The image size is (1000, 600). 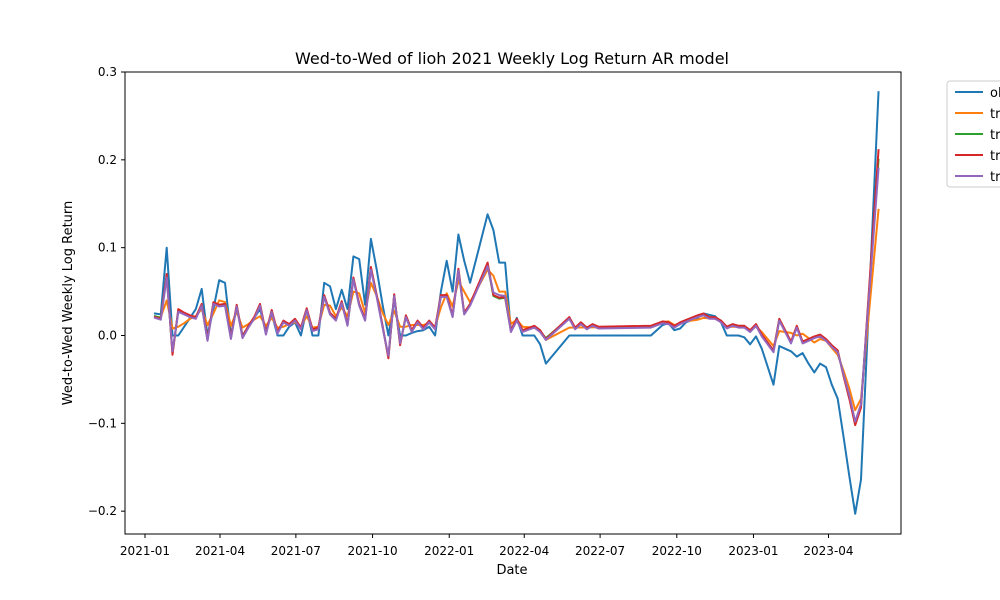 I want to click on x-tick-label: 2022-10, so click(x=677, y=551).